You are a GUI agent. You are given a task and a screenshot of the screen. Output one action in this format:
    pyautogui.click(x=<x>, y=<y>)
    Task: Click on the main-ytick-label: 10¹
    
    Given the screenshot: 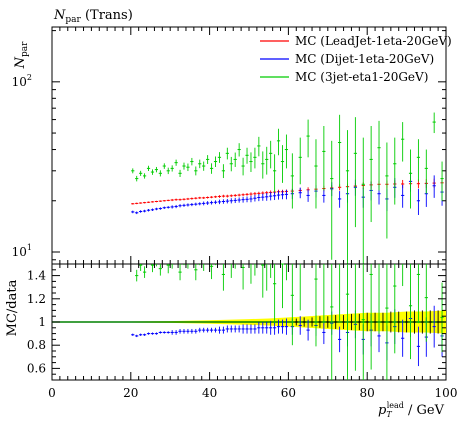 What is the action you would take?
    pyautogui.click(x=22, y=251)
    